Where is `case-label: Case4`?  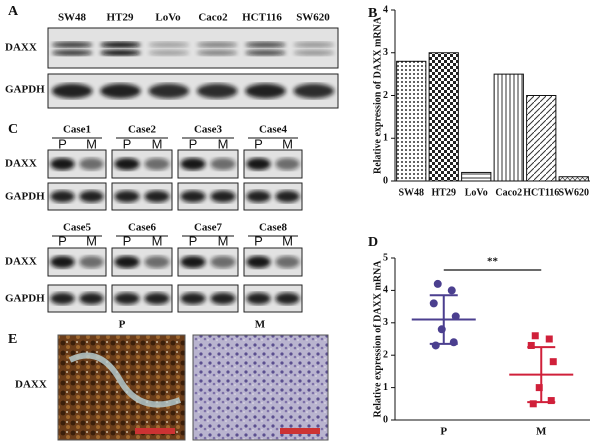 case-label: Case4 is located at coordinates (273, 130).